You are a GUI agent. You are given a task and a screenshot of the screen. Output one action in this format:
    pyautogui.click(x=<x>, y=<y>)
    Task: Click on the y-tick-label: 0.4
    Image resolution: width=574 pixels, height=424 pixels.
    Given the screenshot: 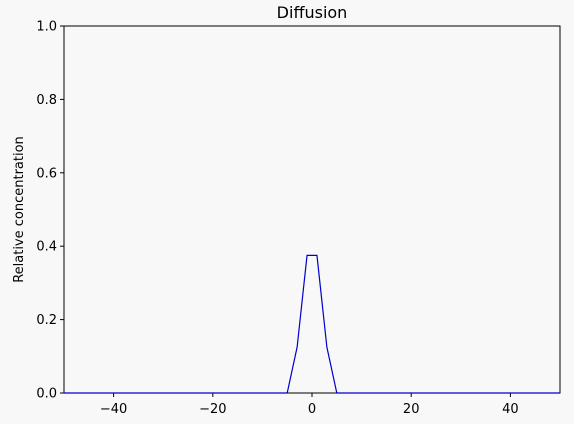 What is the action you would take?
    pyautogui.click(x=46, y=247)
    